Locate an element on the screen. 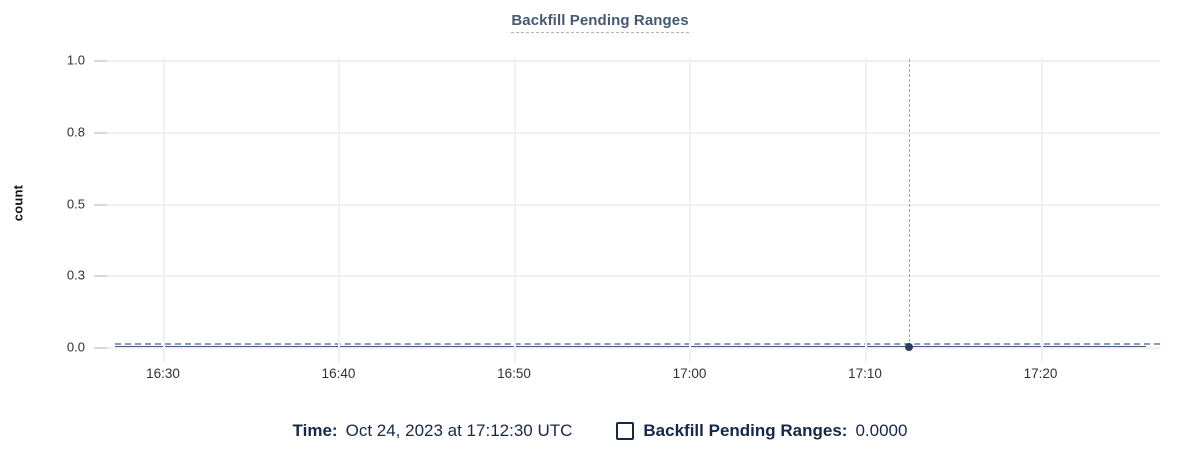 This screenshot has width=1200, height=466. y-tick-label: 0.0 is located at coordinates (75, 347).